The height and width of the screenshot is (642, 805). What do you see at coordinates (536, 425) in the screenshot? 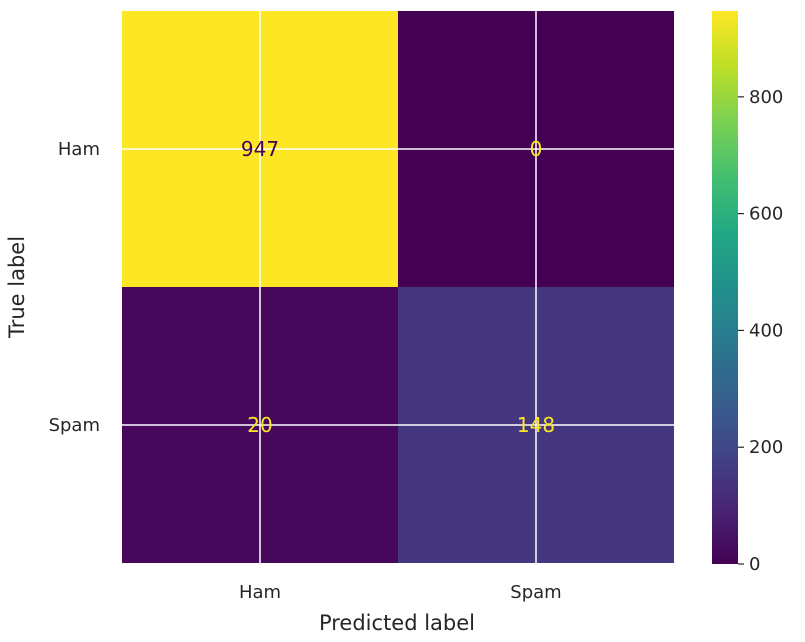
I see `cell-value-label: 148` at bounding box center [536, 425].